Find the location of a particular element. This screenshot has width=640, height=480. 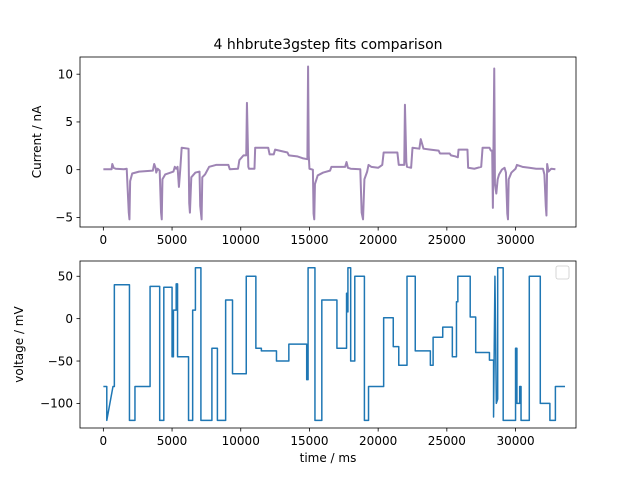

y-tick-label: 50 is located at coordinates (65, 277).